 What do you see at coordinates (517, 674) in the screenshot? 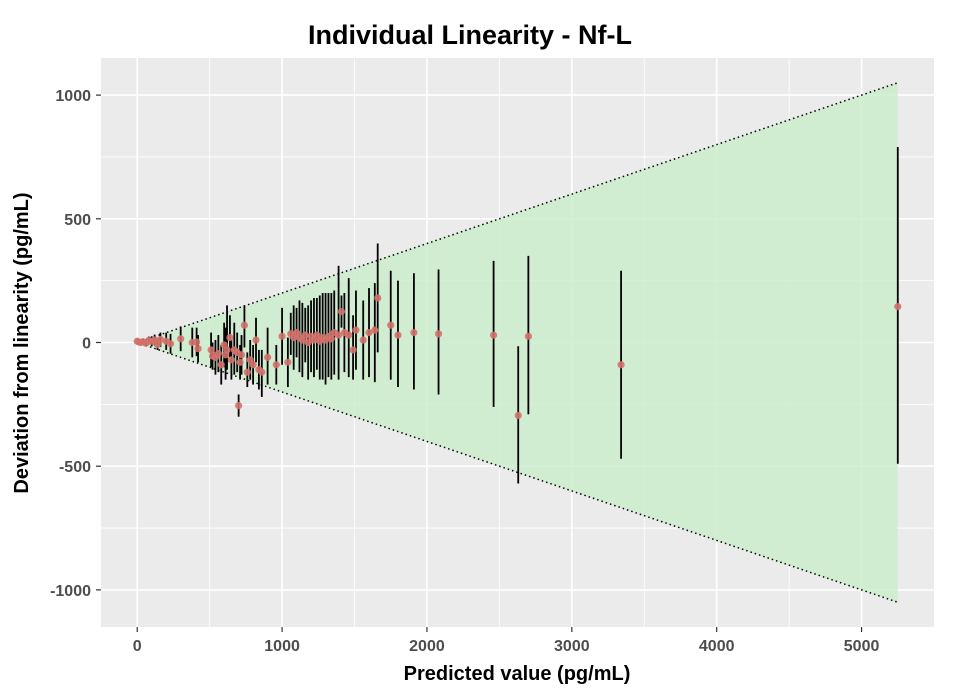
I see `x-axis-title: Predicted value (pg/mL)` at bounding box center [517, 674].